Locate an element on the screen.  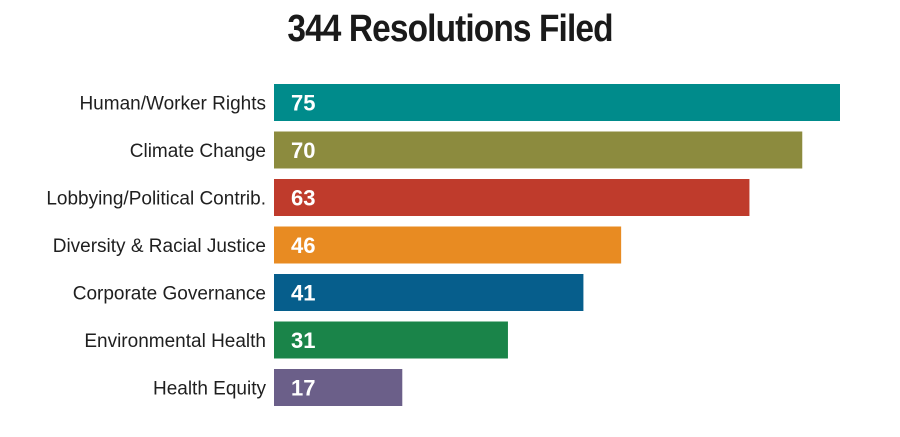
bar-row: Corporate Governance 41 is located at coordinates (328, 292).